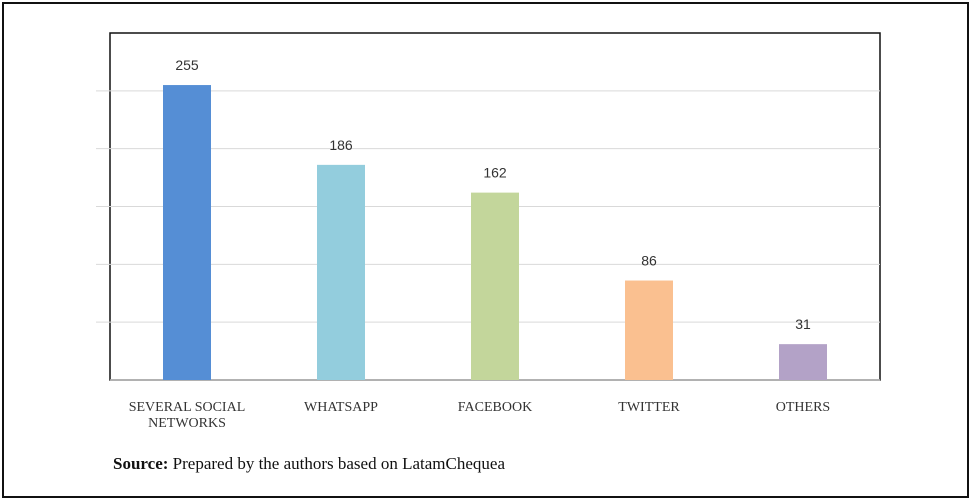  Describe the element at coordinates (495, 407) in the screenshot. I see `category-label: FACEBOOK` at that location.